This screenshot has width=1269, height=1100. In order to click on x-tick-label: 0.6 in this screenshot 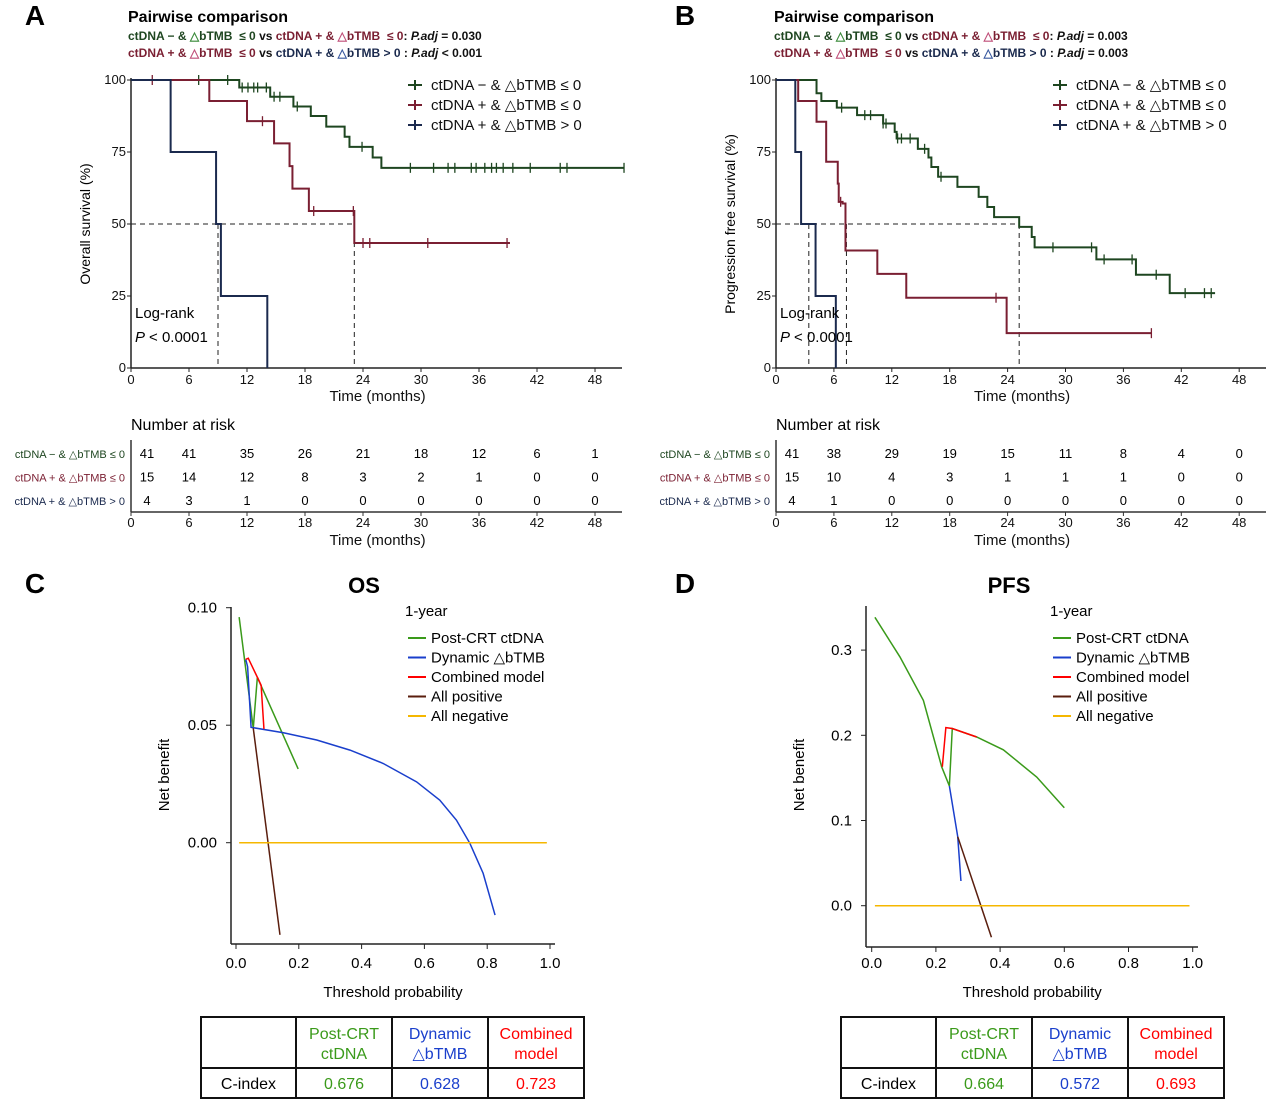, I will do `click(1064, 963)`.